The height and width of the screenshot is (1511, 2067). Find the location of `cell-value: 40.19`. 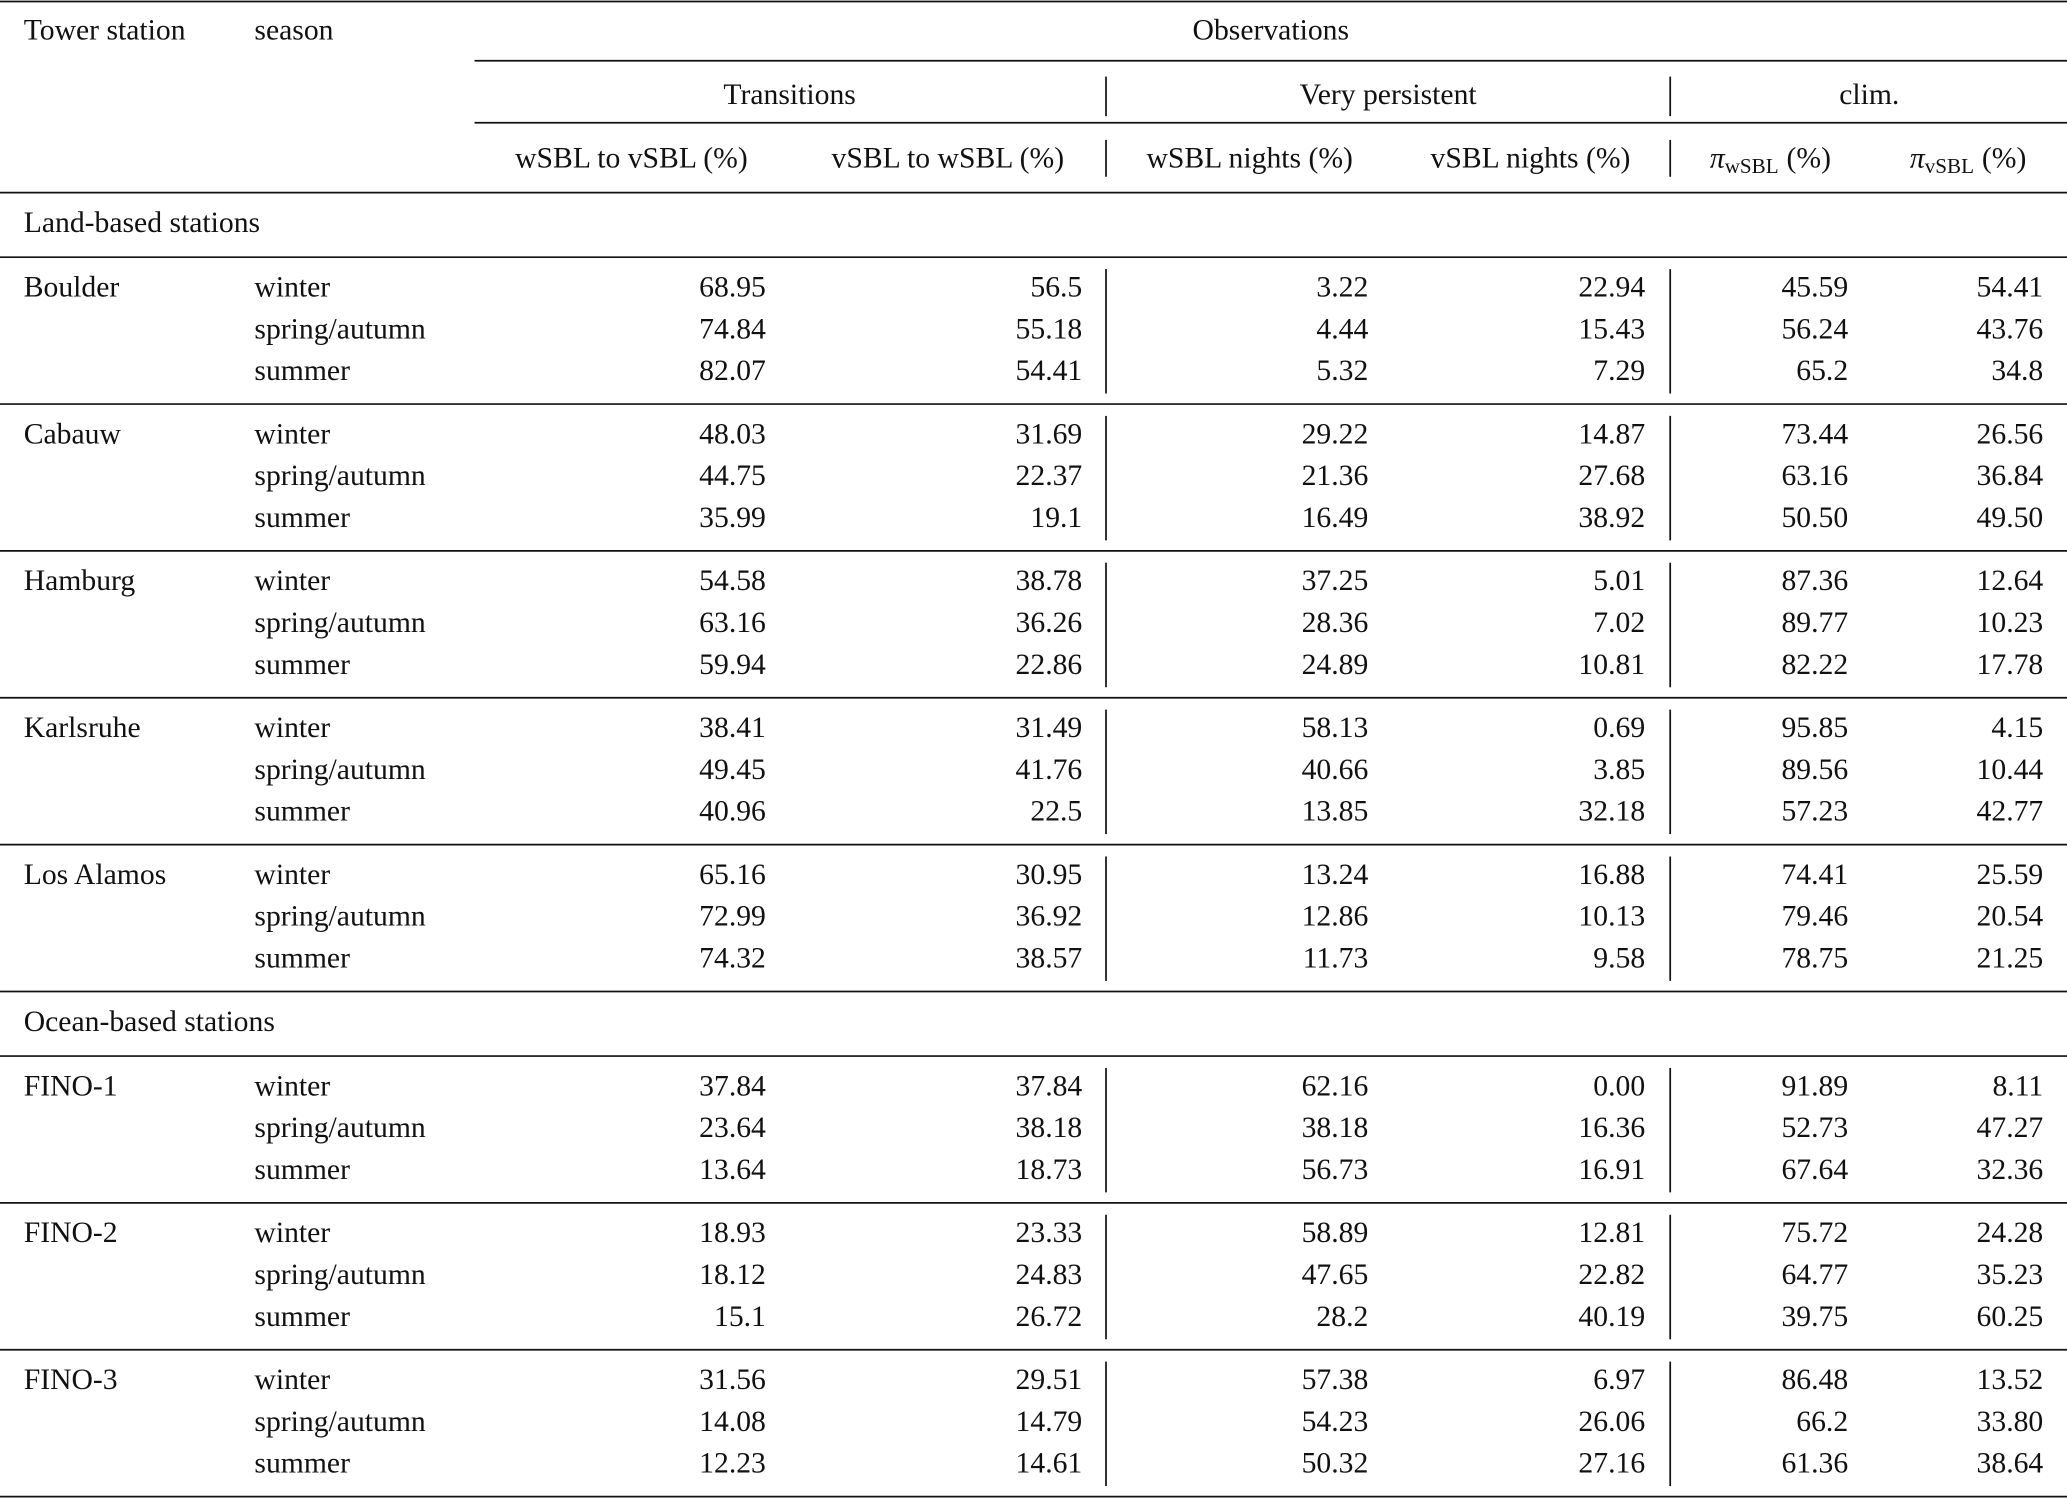

cell-value: 40.19 is located at coordinates (1611, 1317).